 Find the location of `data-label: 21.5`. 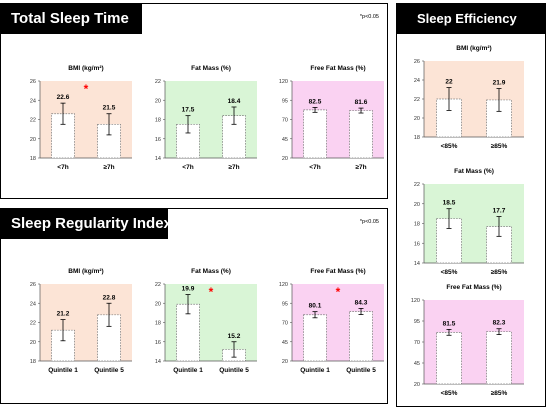

data-label: 21.5 is located at coordinates (109, 108).